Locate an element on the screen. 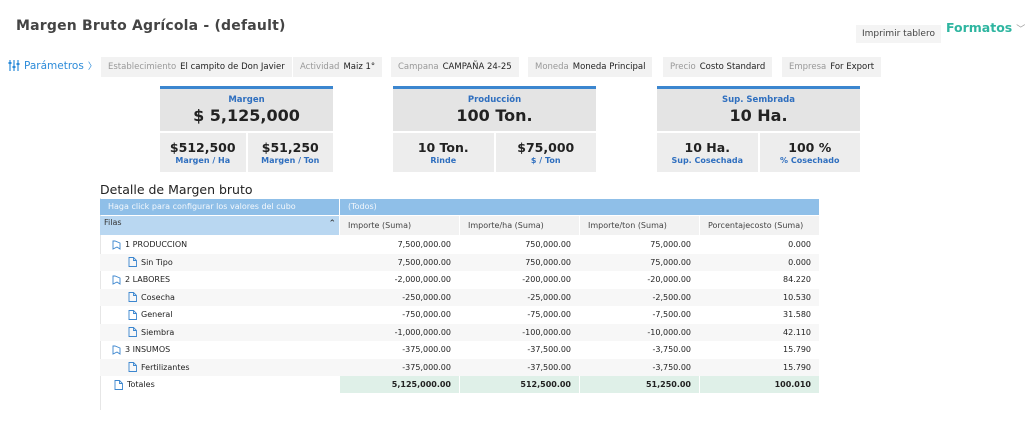 Image resolution: width=1028 pixels, height=427 pixels. cell-value: -1,000,000.00 is located at coordinates (422, 332).